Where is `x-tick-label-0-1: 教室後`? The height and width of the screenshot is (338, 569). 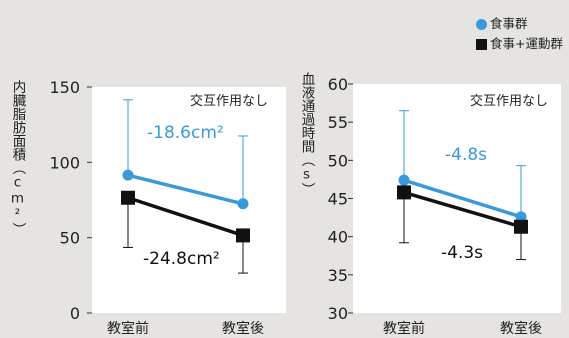 x-tick-label-0-1: 教室後 is located at coordinates (243, 328).